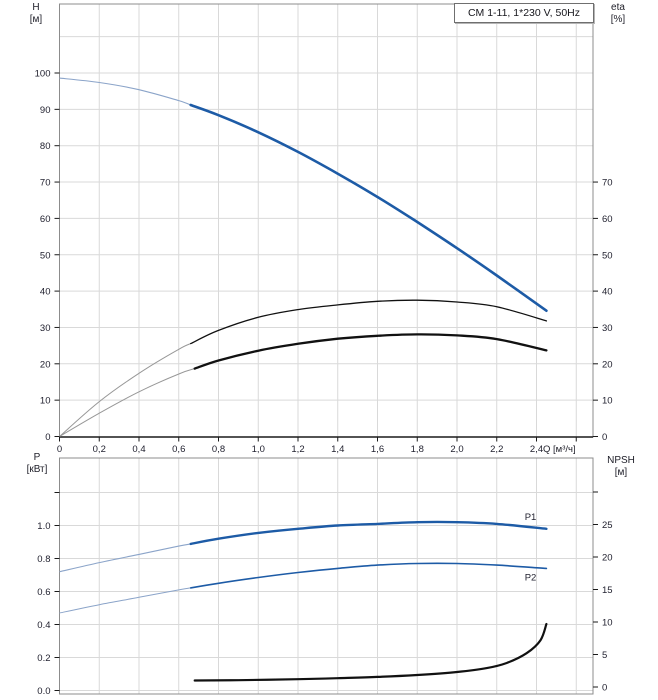 The height and width of the screenshot is (700, 658). I want to click on hq-left-tick-label: 20, so click(45, 364).